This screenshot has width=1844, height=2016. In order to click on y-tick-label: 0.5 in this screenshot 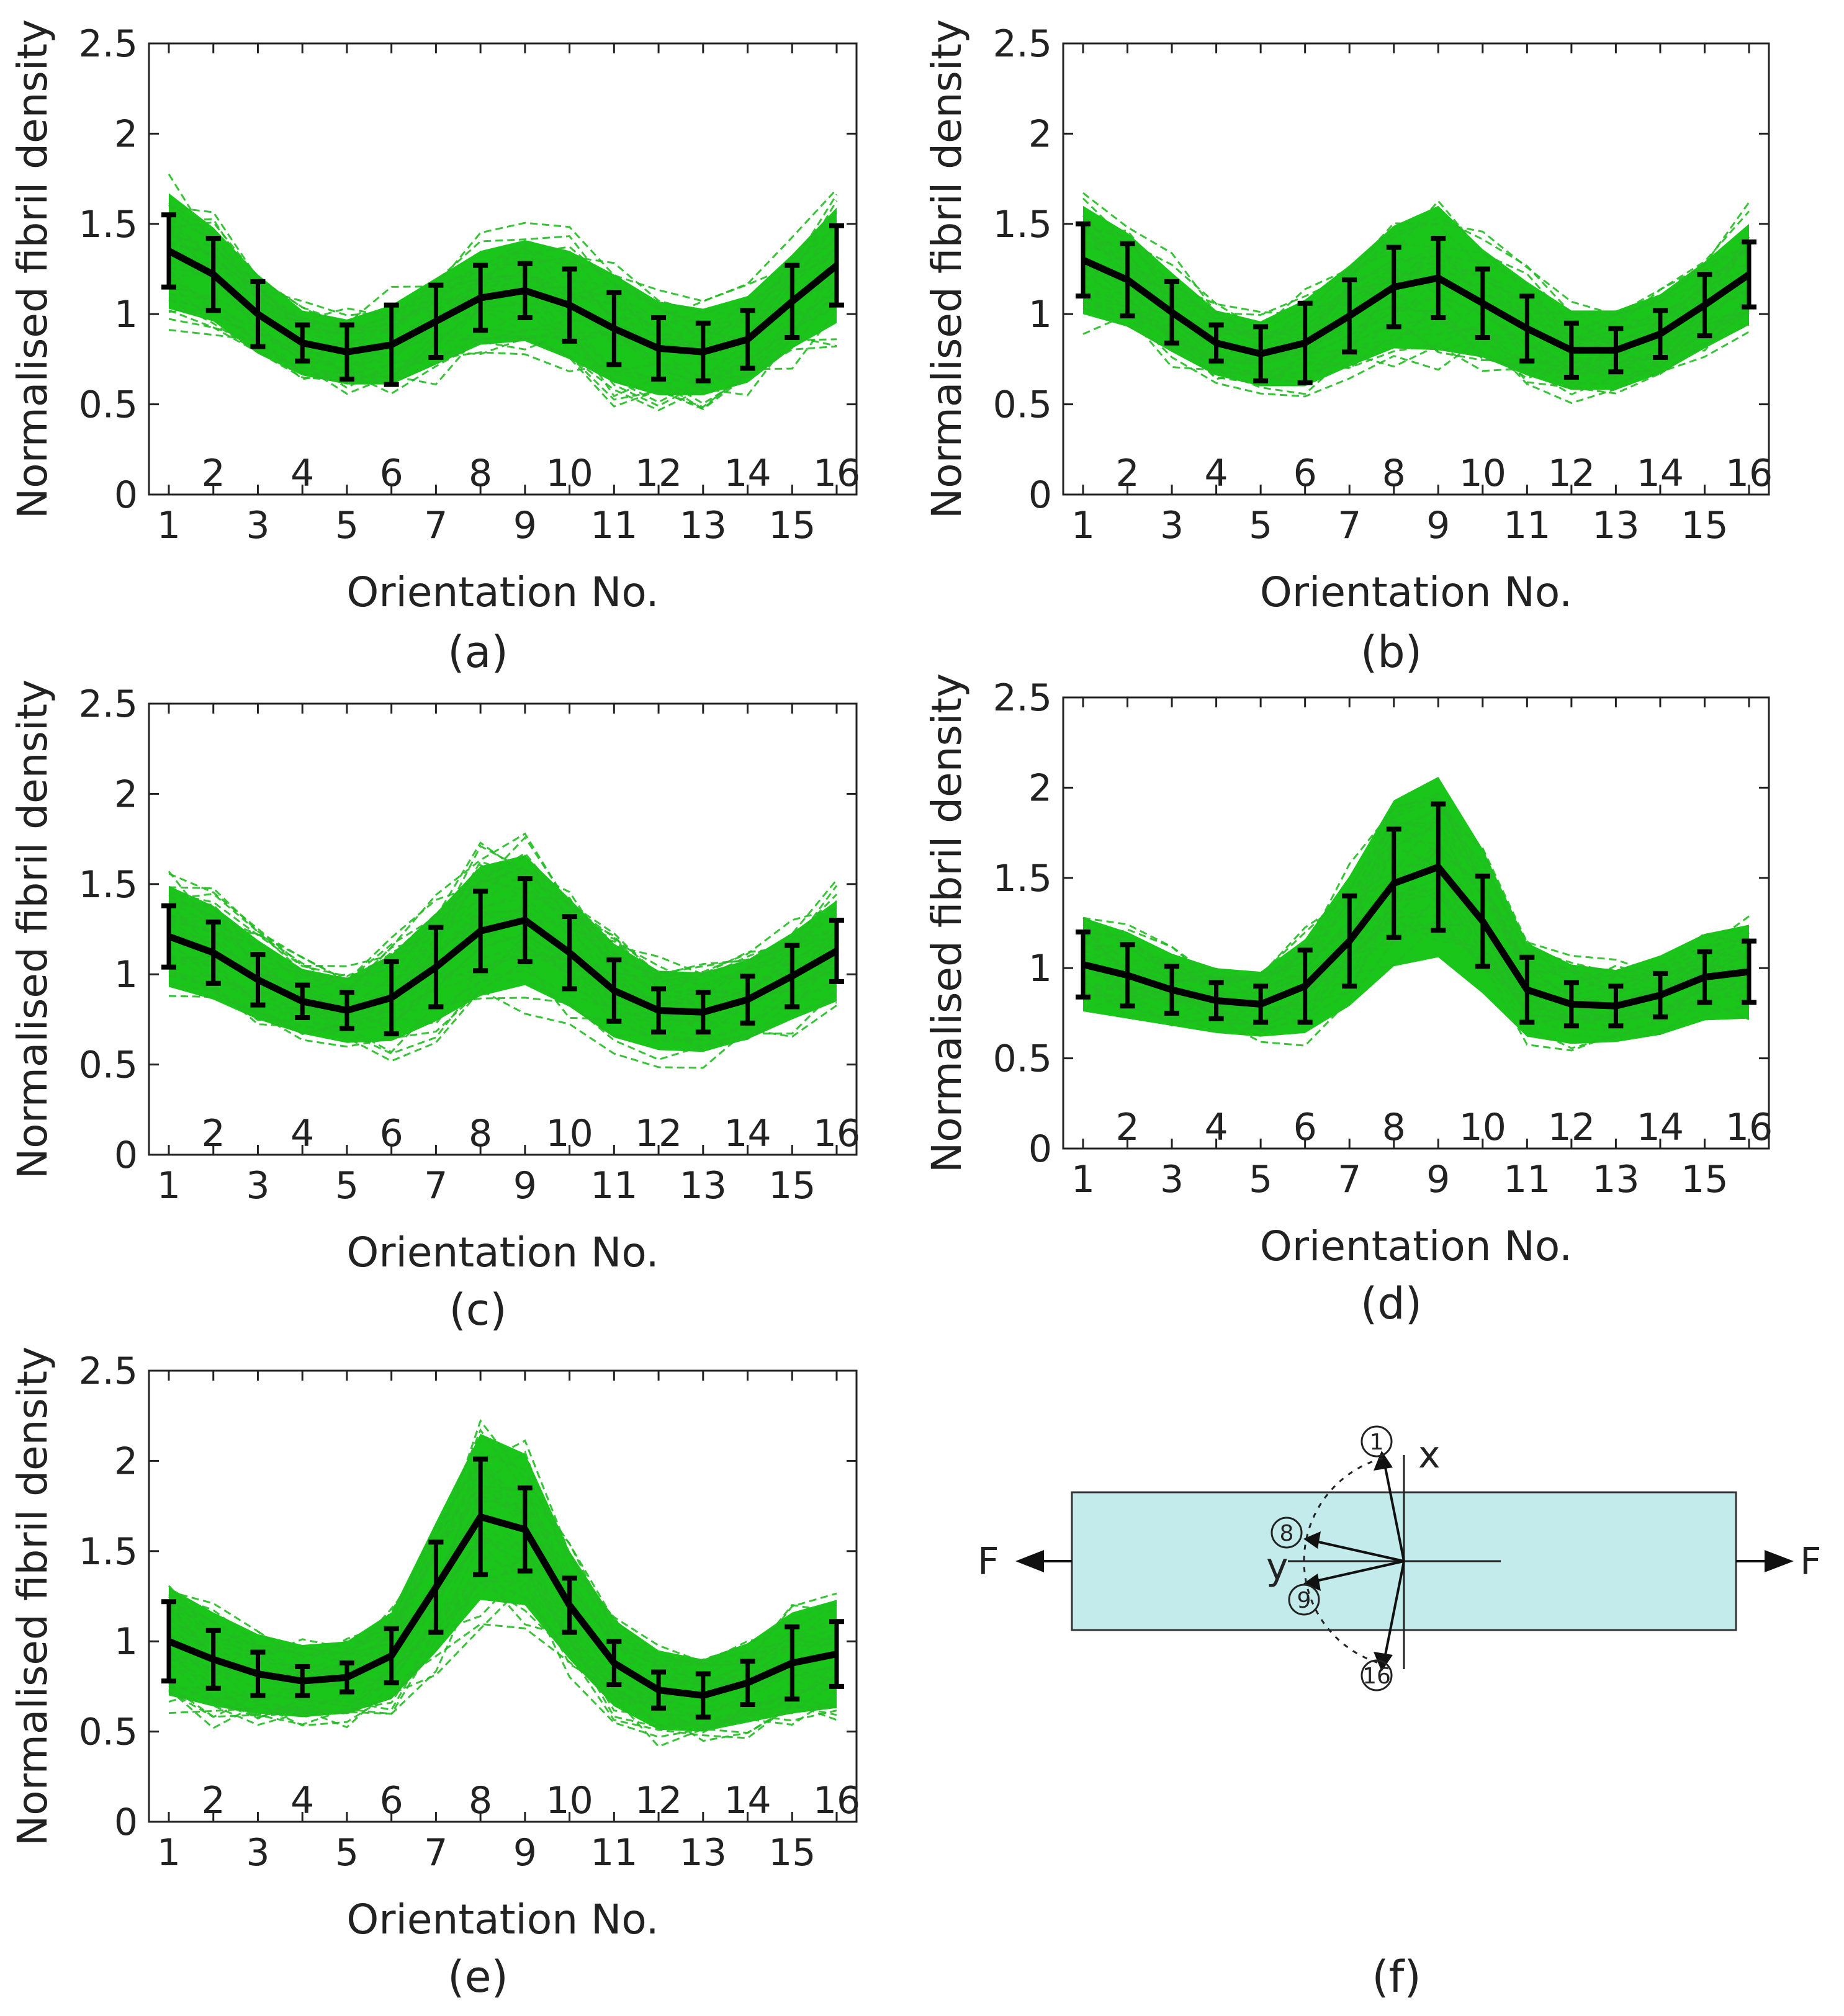, I will do `click(1023, 1059)`.